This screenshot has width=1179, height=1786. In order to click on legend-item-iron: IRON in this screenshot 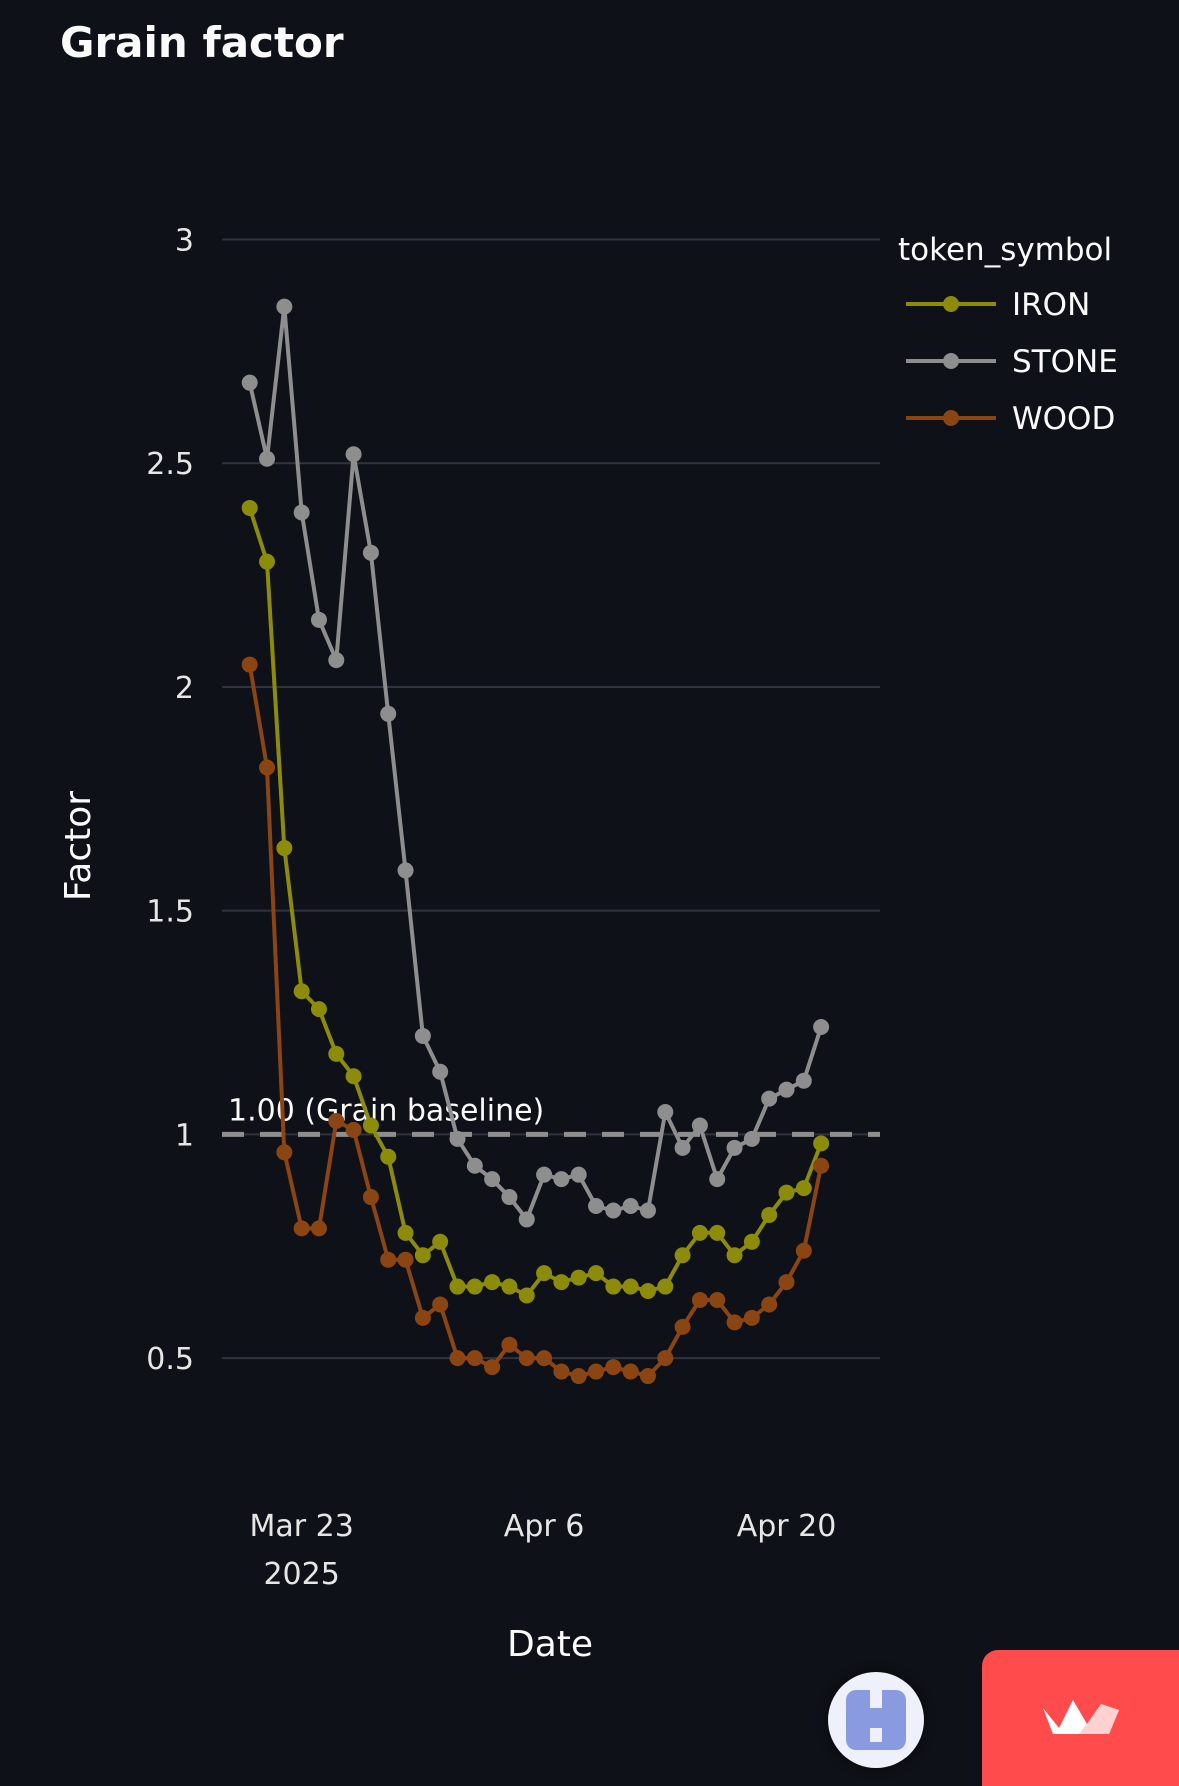, I will do `click(998, 305)`.